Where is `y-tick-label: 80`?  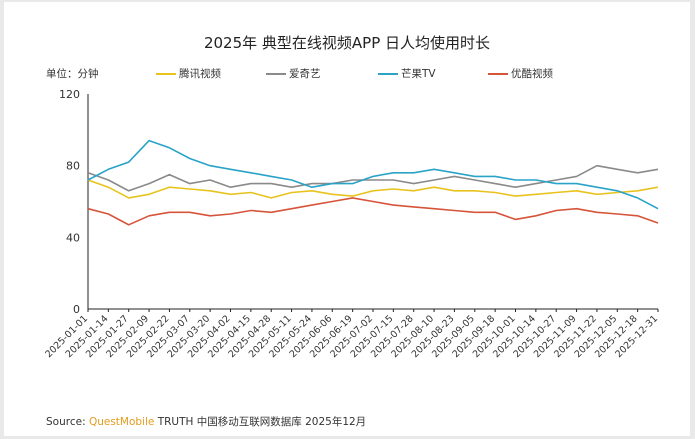
y-tick-label: 80 is located at coordinates (73, 166).